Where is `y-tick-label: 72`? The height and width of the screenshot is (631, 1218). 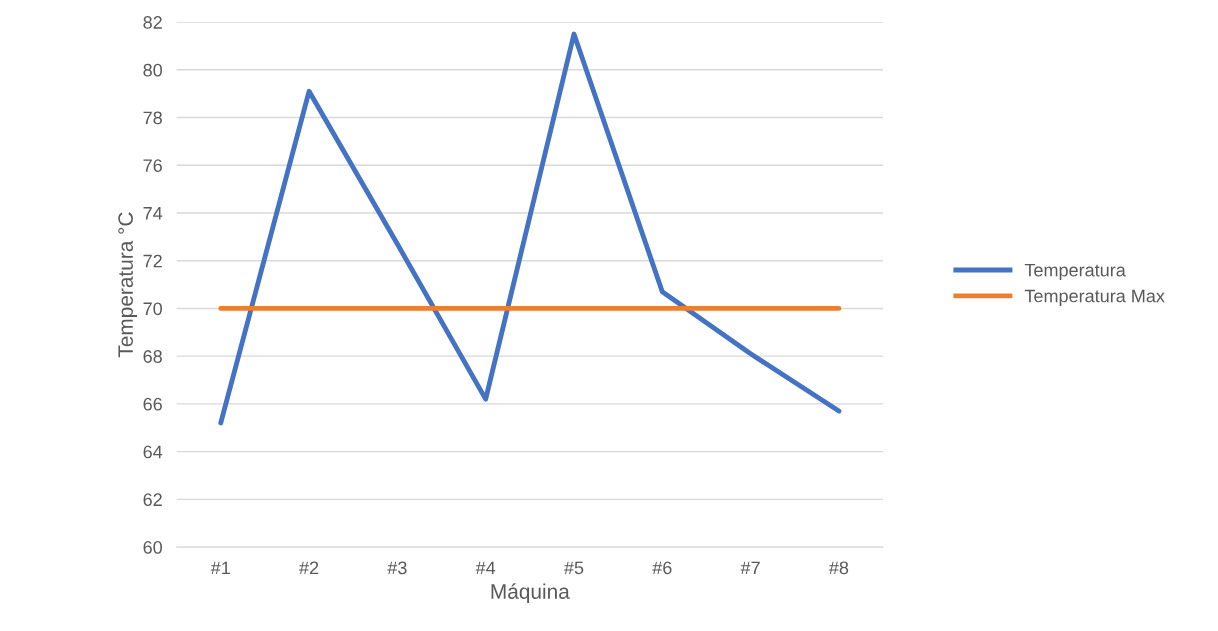
y-tick-label: 72 is located at coordinates (152, 261).